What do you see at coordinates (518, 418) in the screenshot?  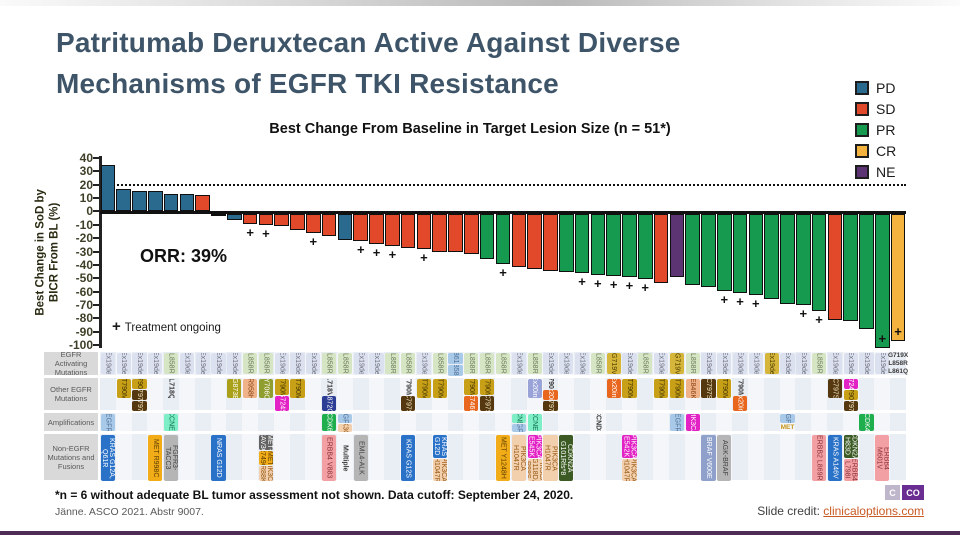 I see `matrix-cell-ccne1: CCNE1` at bounding box center [518, 418].